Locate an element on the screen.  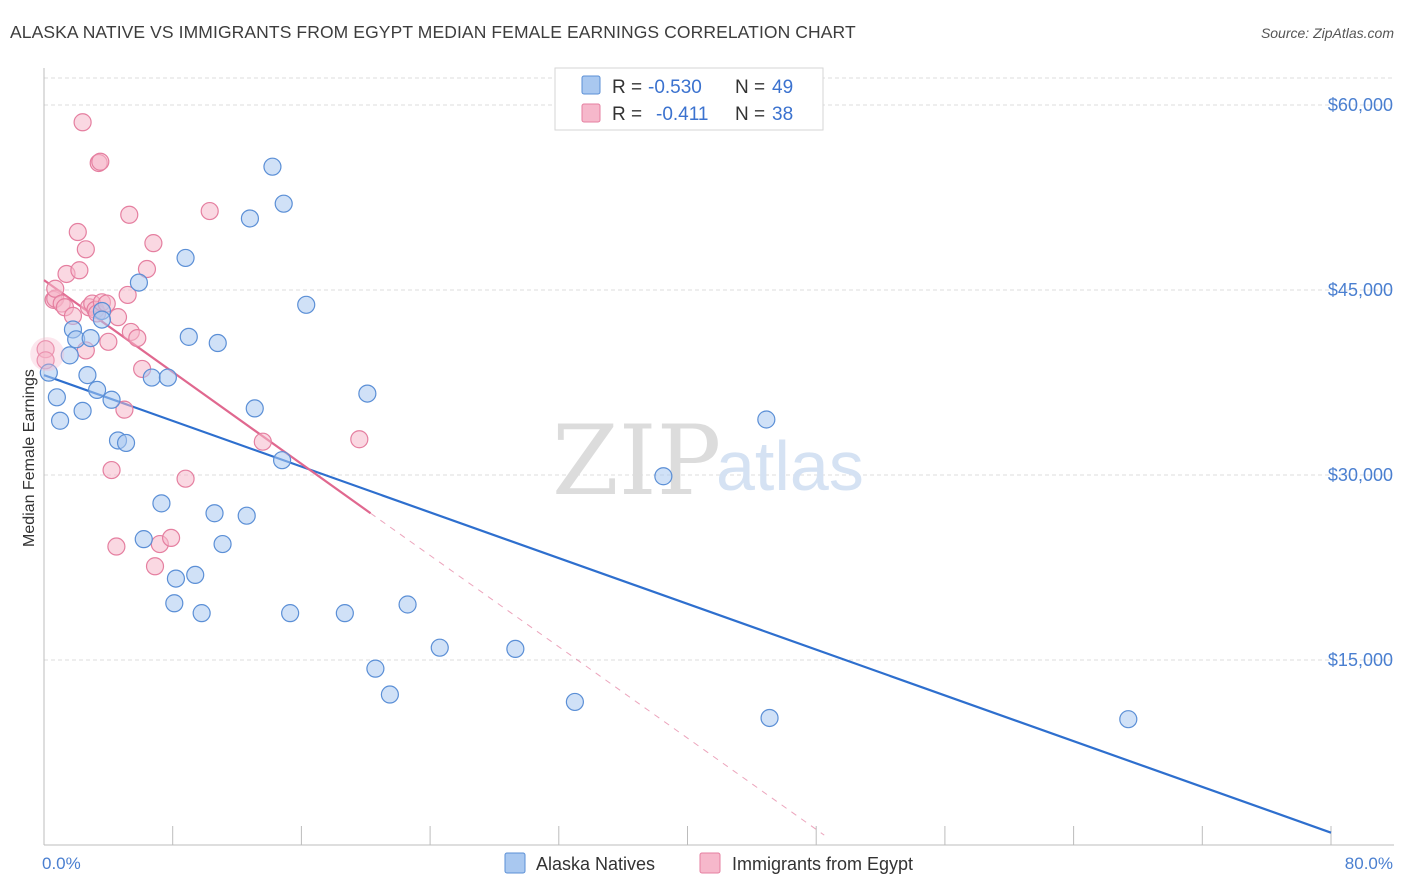
legend-n-value: 49 is located at coordinates (782, 87).